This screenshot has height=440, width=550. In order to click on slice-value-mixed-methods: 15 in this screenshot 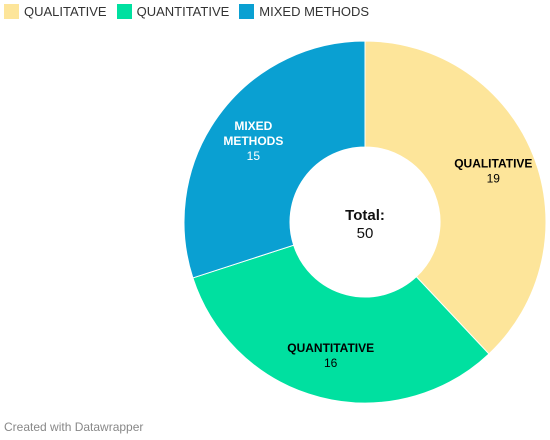, I will do `click(254, 156)`.